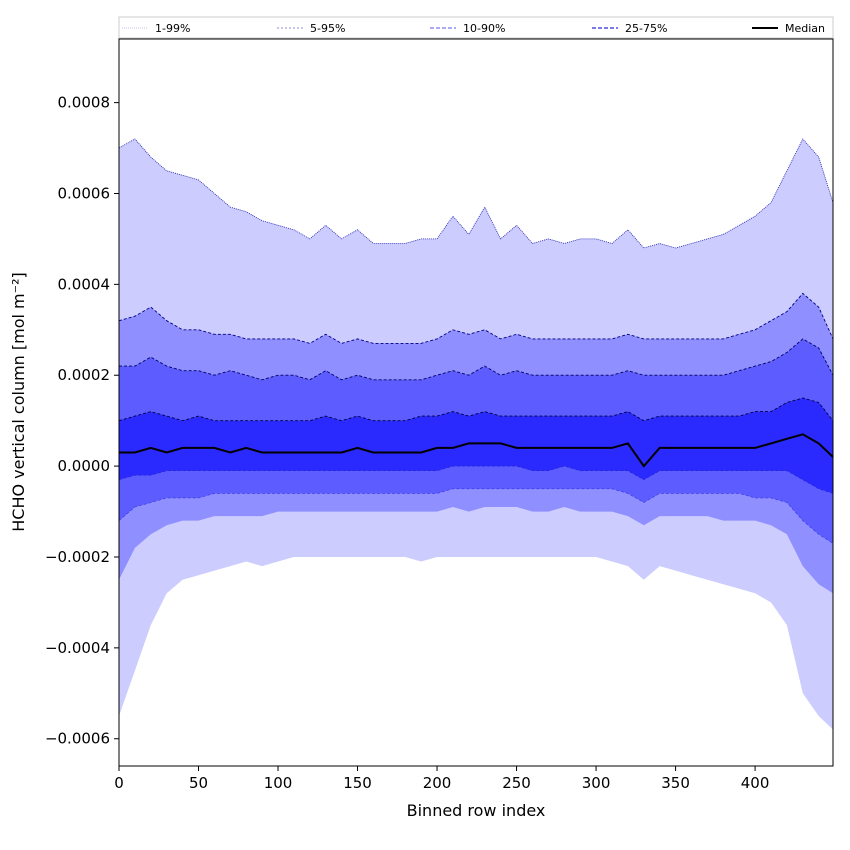 This screenshot has width=850, height=850. I want to click on legend-box, so click(476, 27).